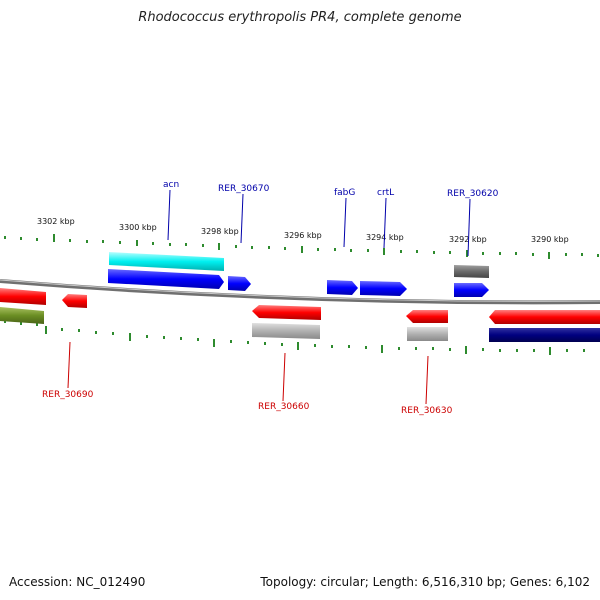  I want to click on gene-label-rer-30670: RER_30670, so click(244, 189).